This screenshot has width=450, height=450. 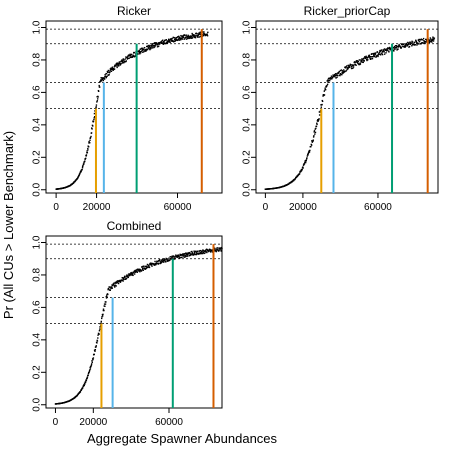 I want to click on x-tick-label-combined: 60000, so click(x=169, y=422).